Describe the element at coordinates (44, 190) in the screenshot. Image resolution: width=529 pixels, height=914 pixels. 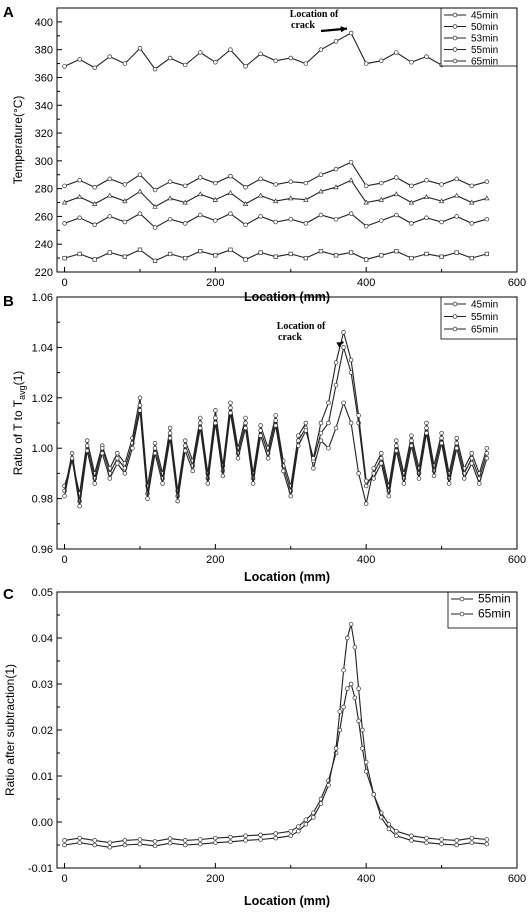
I see `y-tick-label: 280` at that location.